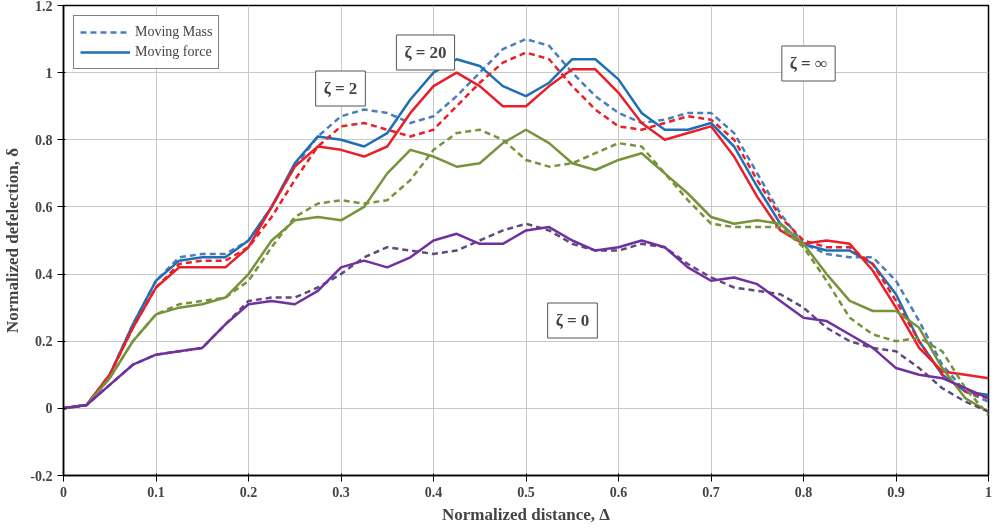 Image resolution: width=1005 pixels, height=531 pixels. I want to click on x-tick-label: 0, so click(63, 492).